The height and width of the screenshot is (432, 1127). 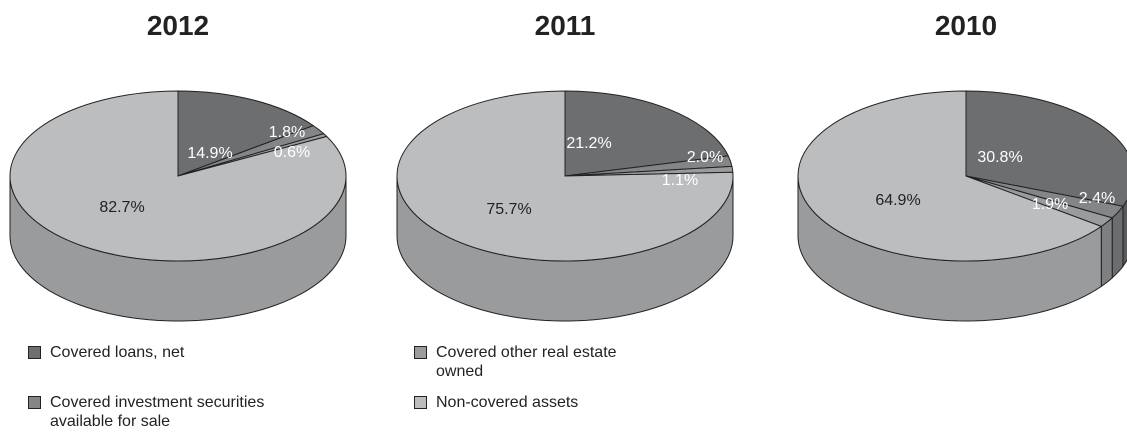 I want to click on slice-label-covered_securities: 1.8%, so click(x=287, y=132).